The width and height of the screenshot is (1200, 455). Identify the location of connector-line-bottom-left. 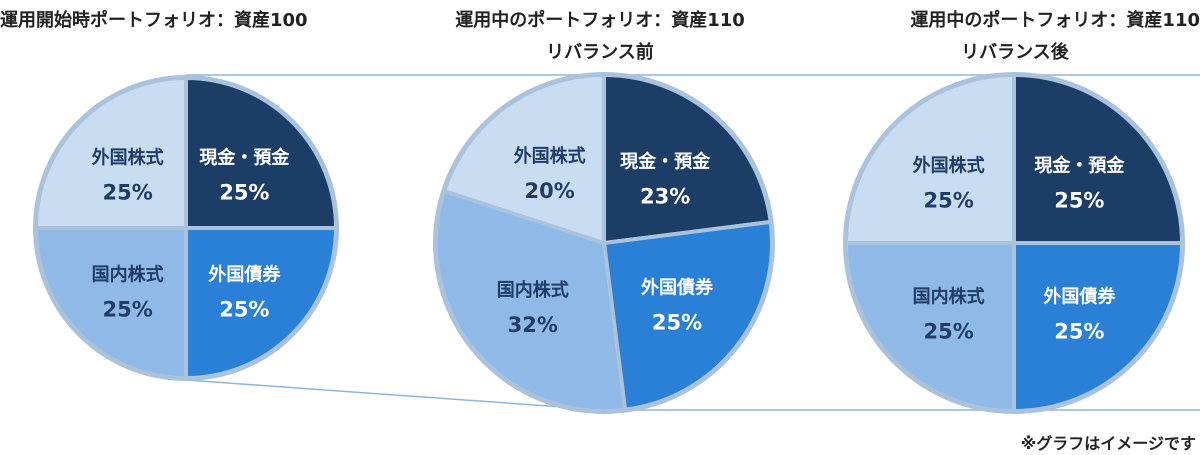
(395, 395).